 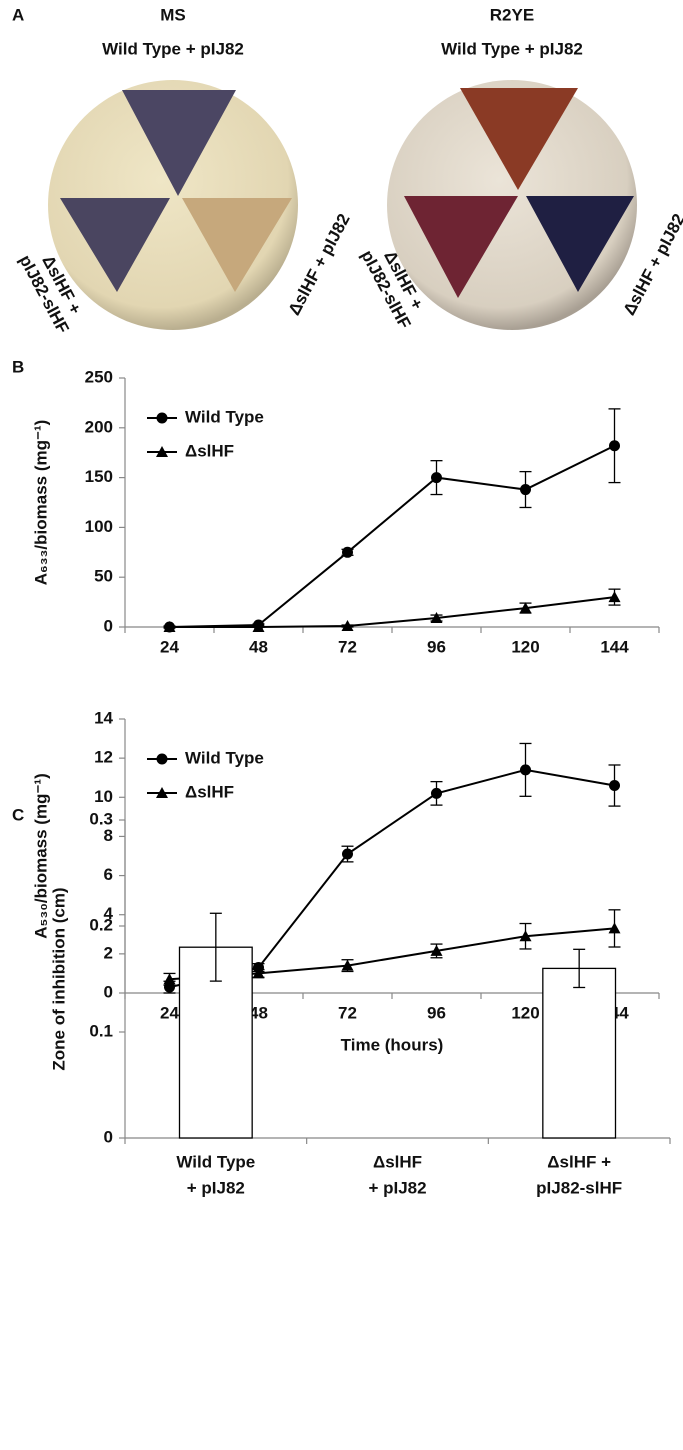 What do you see at coordinates (215, 1161) in the screenshot?
I see `x-tick-label: Wild Type` at bounding box center [215, 1161].